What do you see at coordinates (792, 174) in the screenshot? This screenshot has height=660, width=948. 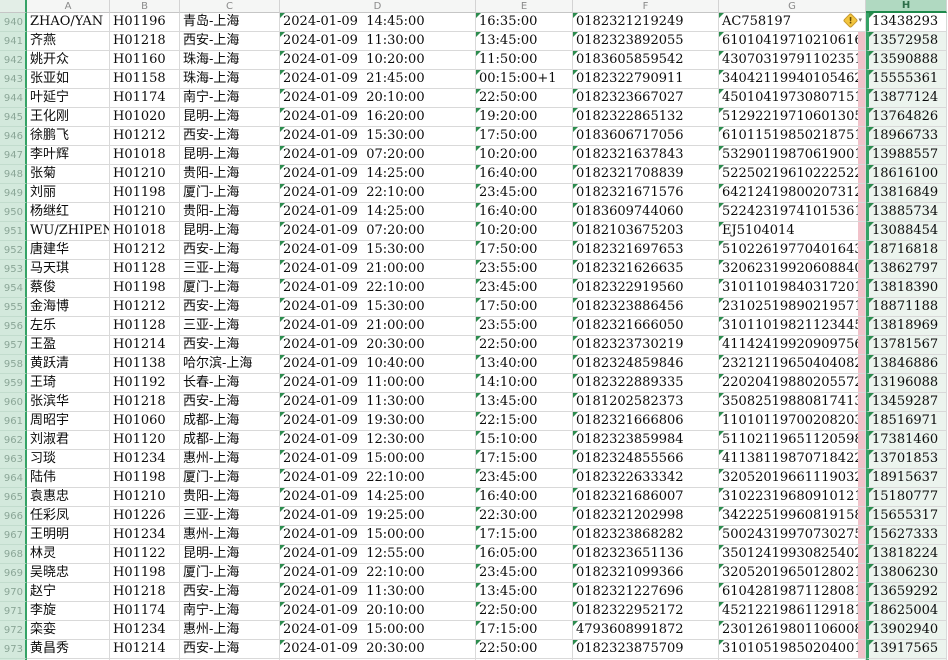 I see `cell-idnum: 522502196102225229` at bounding box center [792, 174].